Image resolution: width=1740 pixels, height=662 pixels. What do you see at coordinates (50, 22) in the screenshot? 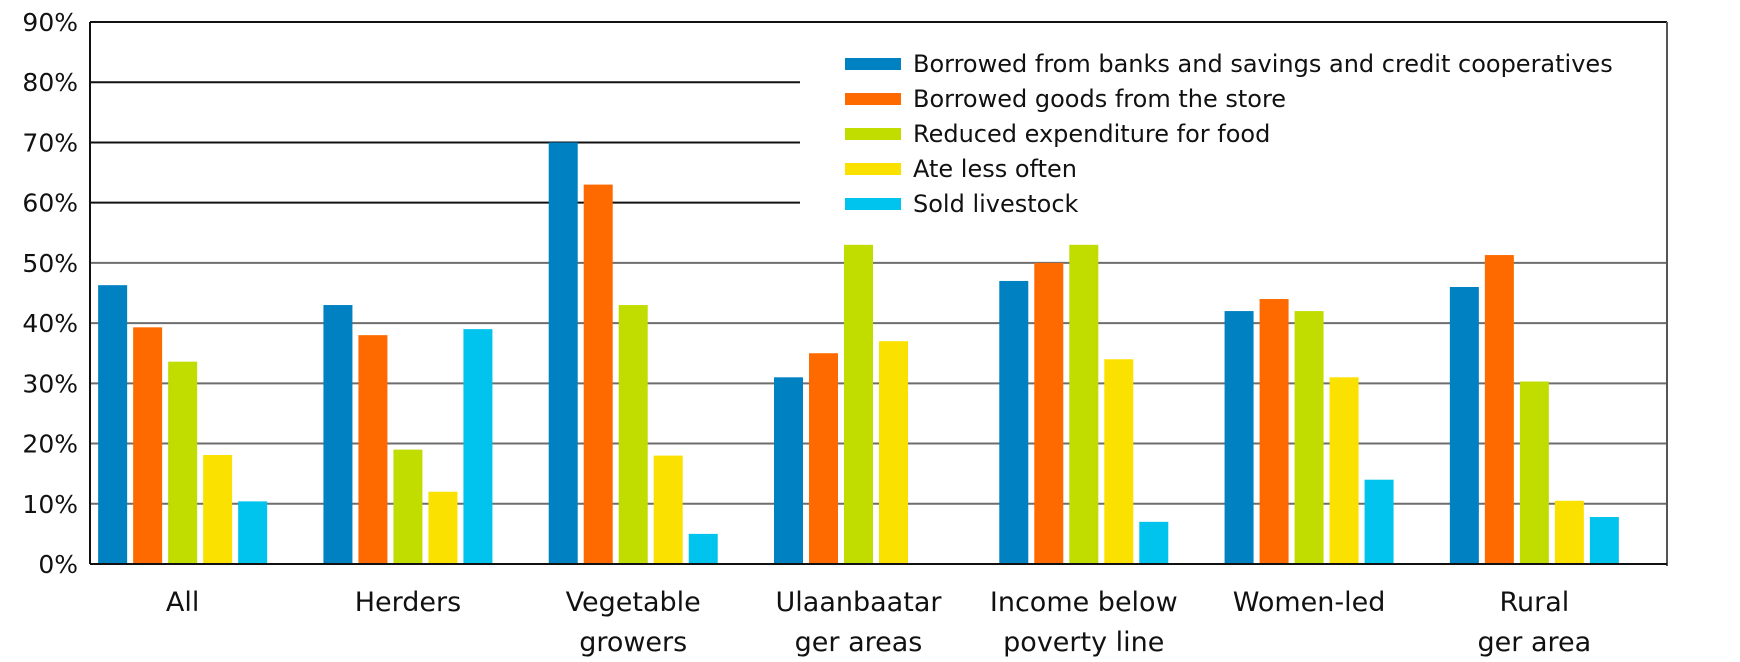
I see `y-tick-label: 90%` at bounding box center [50, 22].